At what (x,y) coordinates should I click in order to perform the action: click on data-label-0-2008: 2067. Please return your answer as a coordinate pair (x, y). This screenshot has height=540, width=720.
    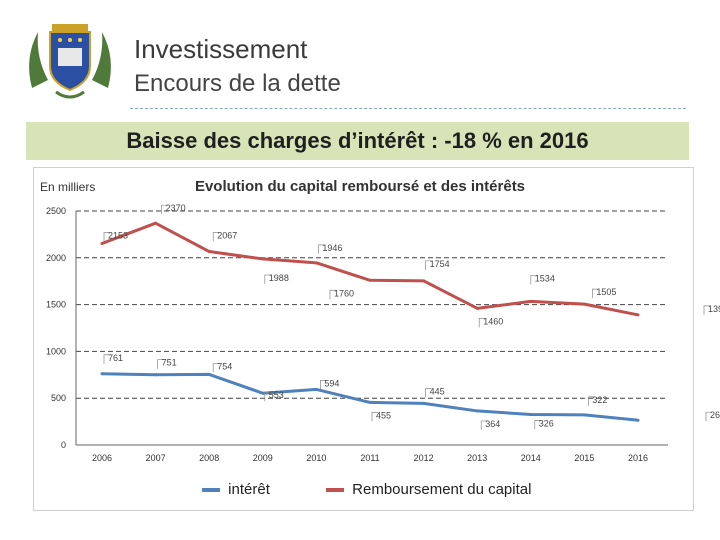
    Looking at the image, I should click on (227, 236).